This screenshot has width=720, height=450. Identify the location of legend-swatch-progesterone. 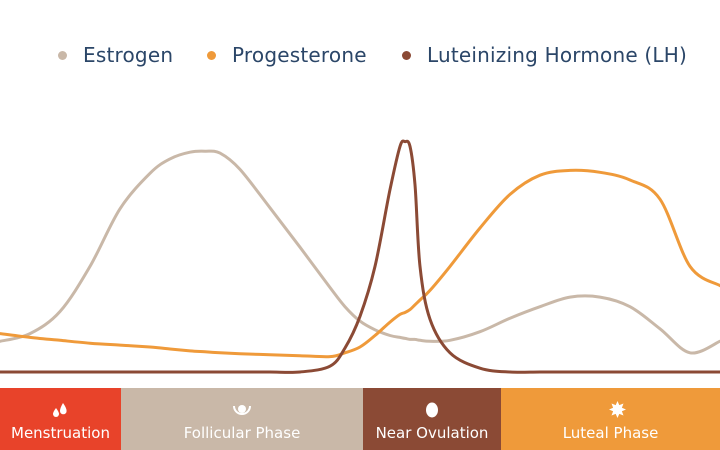
(211, 55).